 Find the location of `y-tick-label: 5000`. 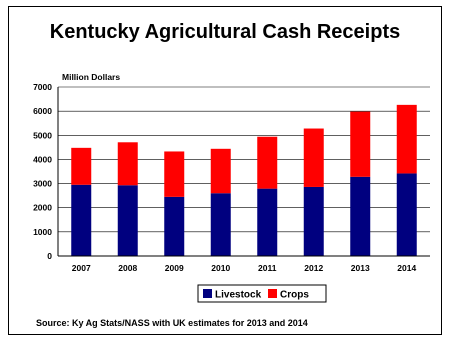

y-tick-label: 5000 is located at coordinates (42, 135).